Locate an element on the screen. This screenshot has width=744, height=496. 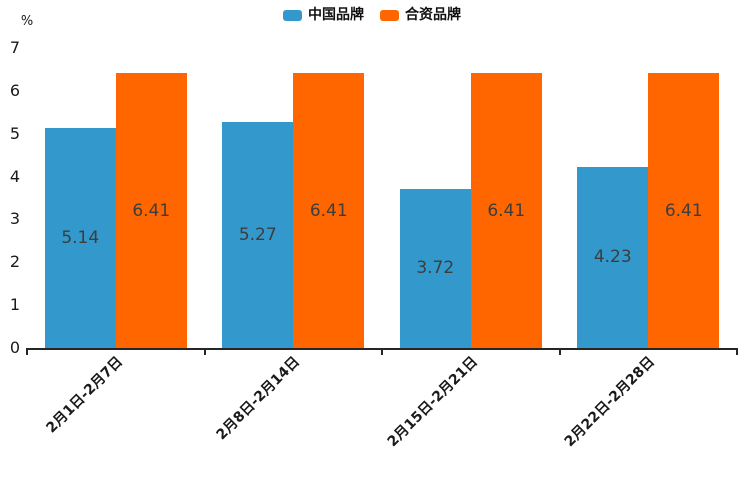
legend-swatch-joint-venture-brand is located at coordinates (389, 15).